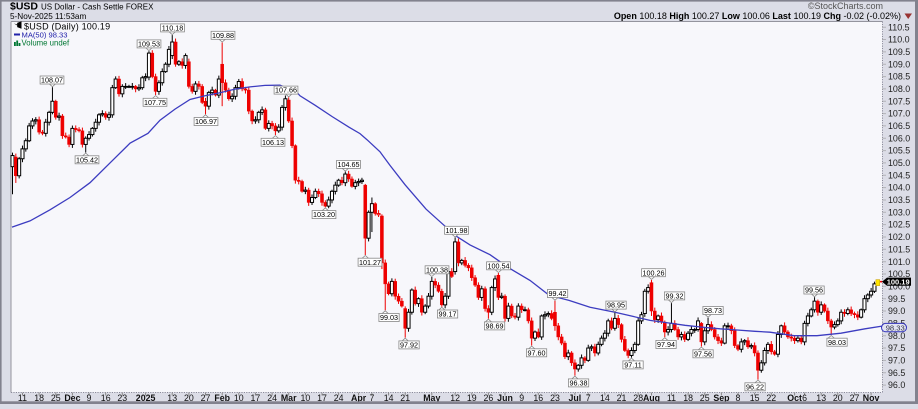 The width and height of the screenshot is (918, 409). I want to click on svg-text: 106.13, so click(273, 142).